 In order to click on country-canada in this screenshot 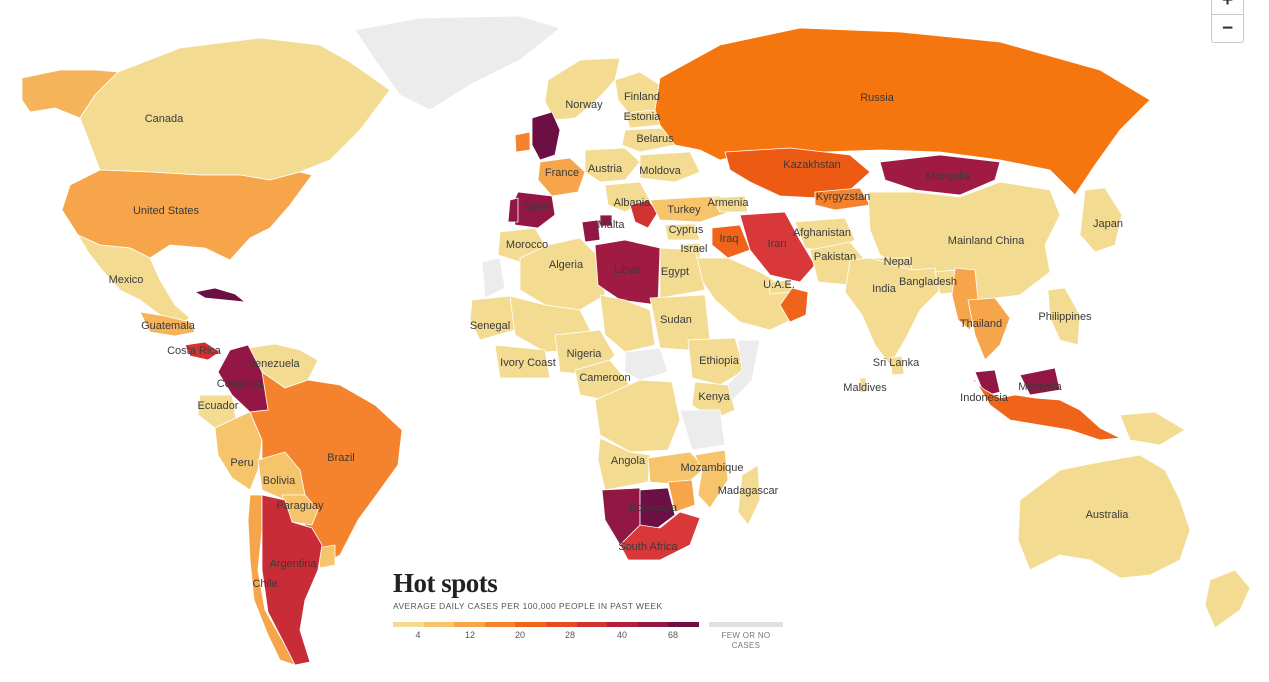, I will do `click(235, 109)`.